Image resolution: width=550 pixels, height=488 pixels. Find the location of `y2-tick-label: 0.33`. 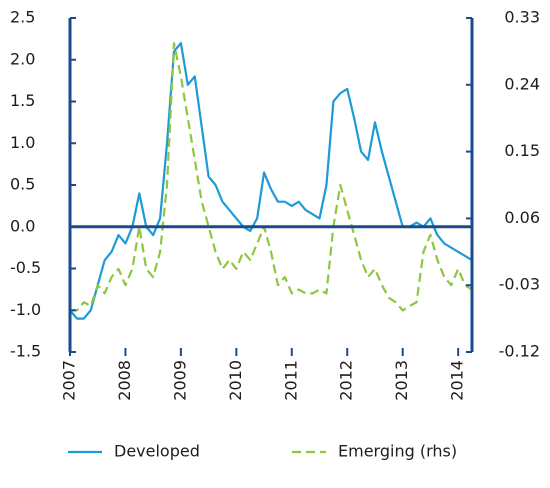

y2-tick-label: 0.33 is located at coordinates (522, 17).